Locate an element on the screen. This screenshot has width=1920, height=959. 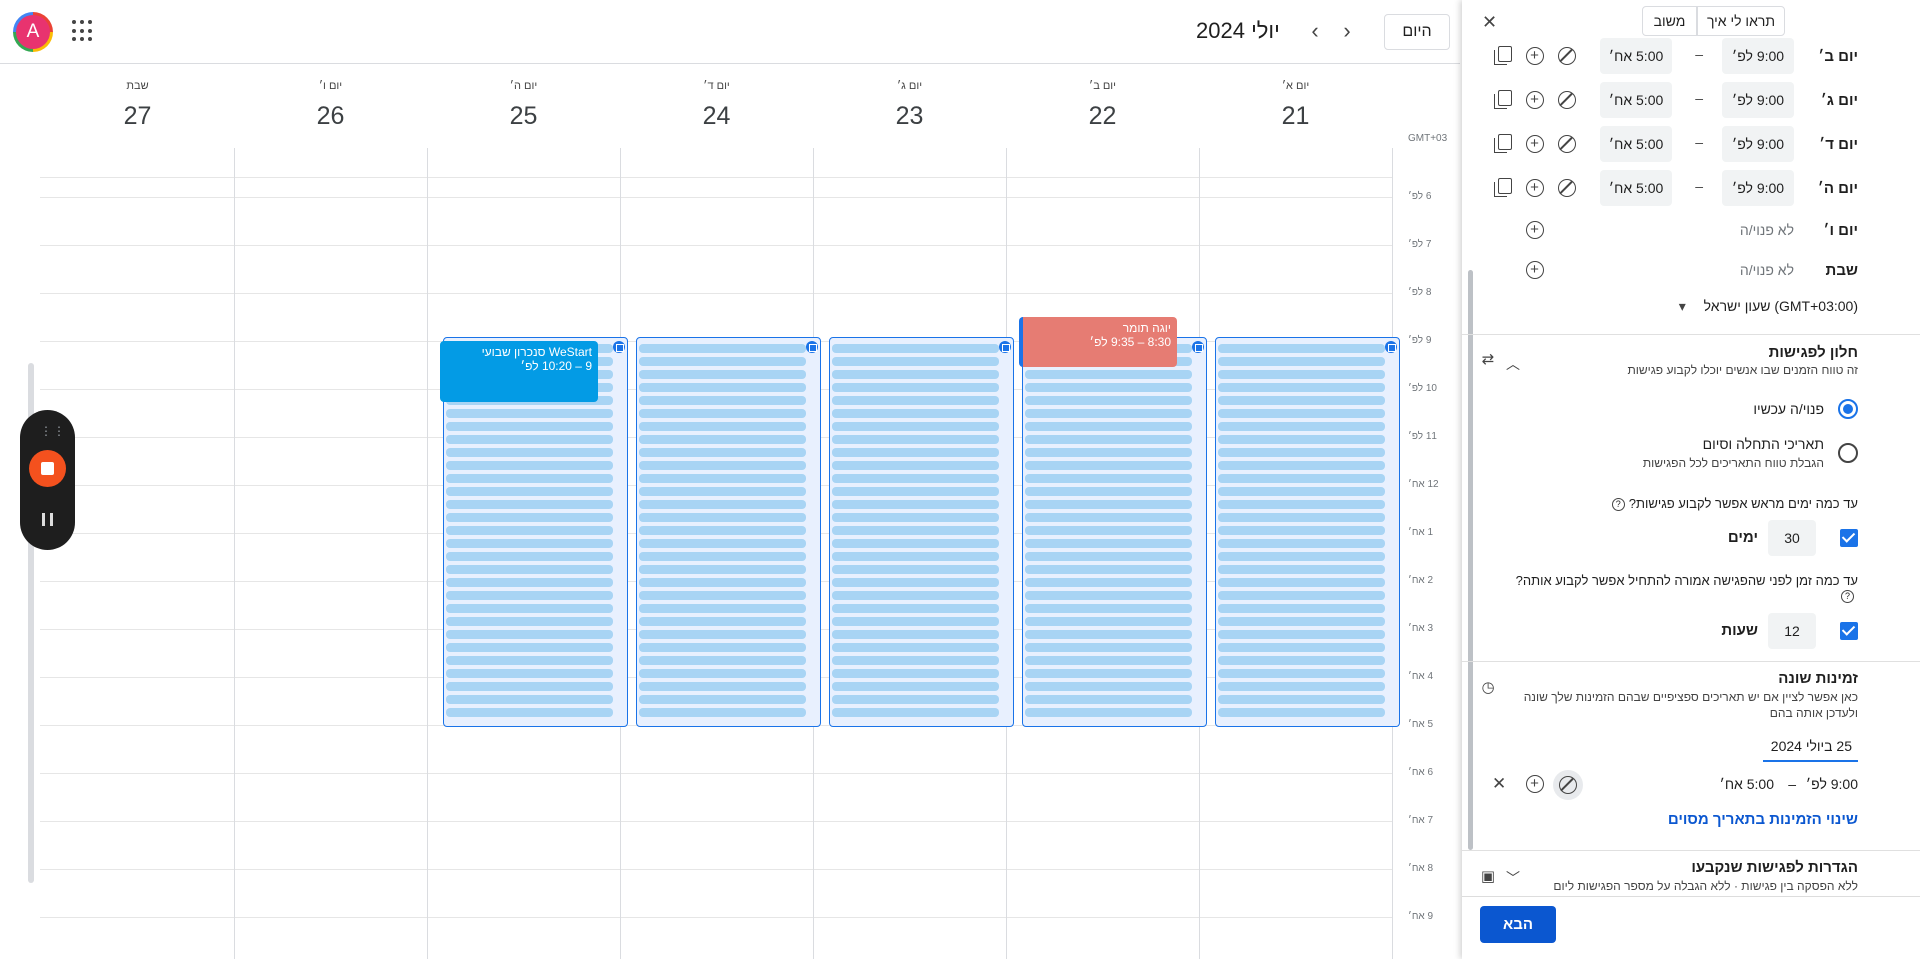
next-button: הבא is located at coordinates (1518, 924).